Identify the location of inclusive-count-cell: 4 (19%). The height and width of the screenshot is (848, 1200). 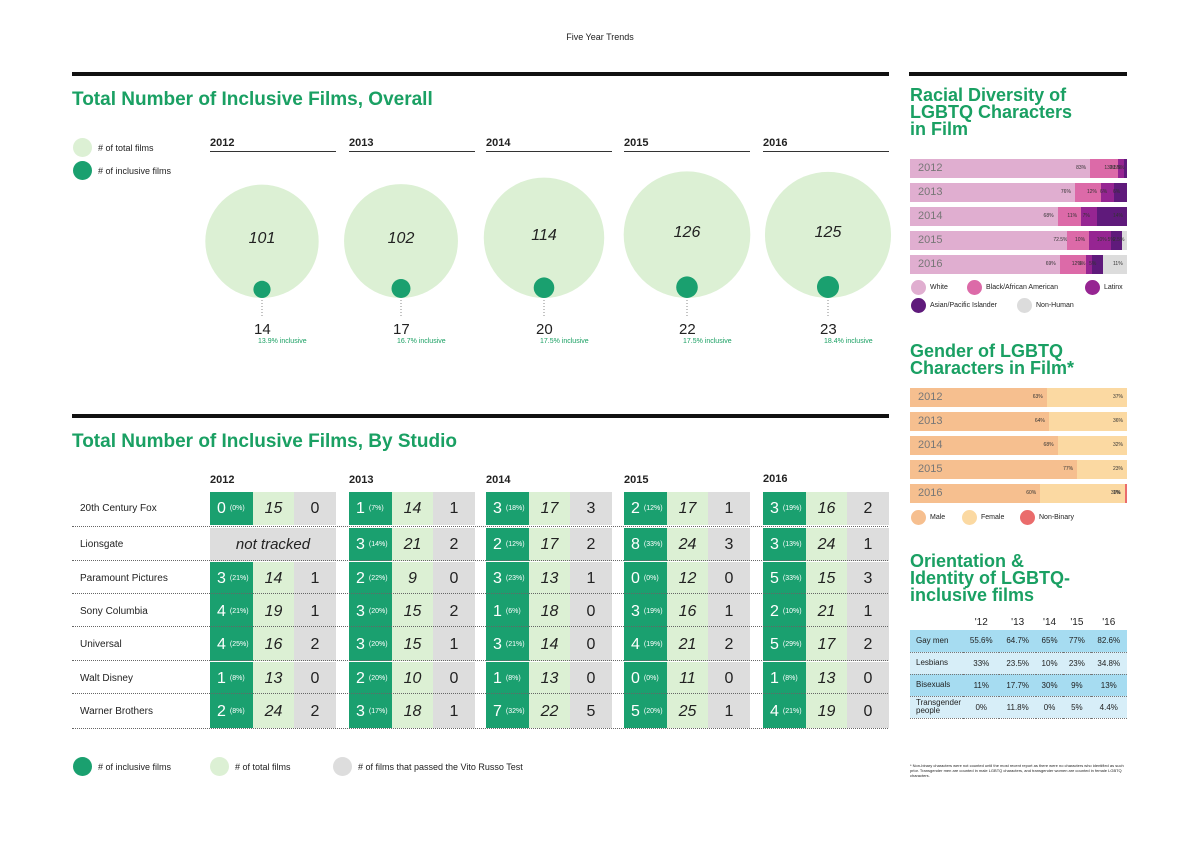
(645, 644).